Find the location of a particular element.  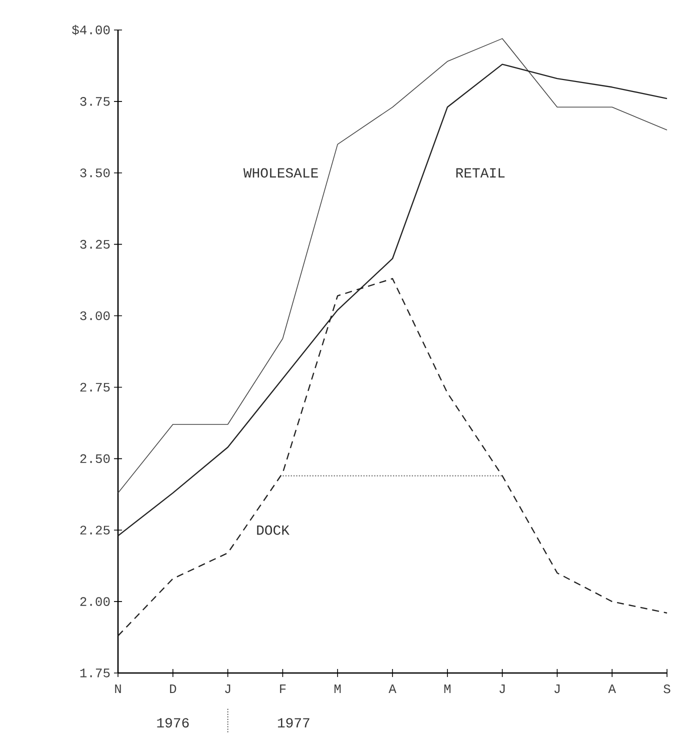

x-tick-label: F is located at coordinates (283, 689).